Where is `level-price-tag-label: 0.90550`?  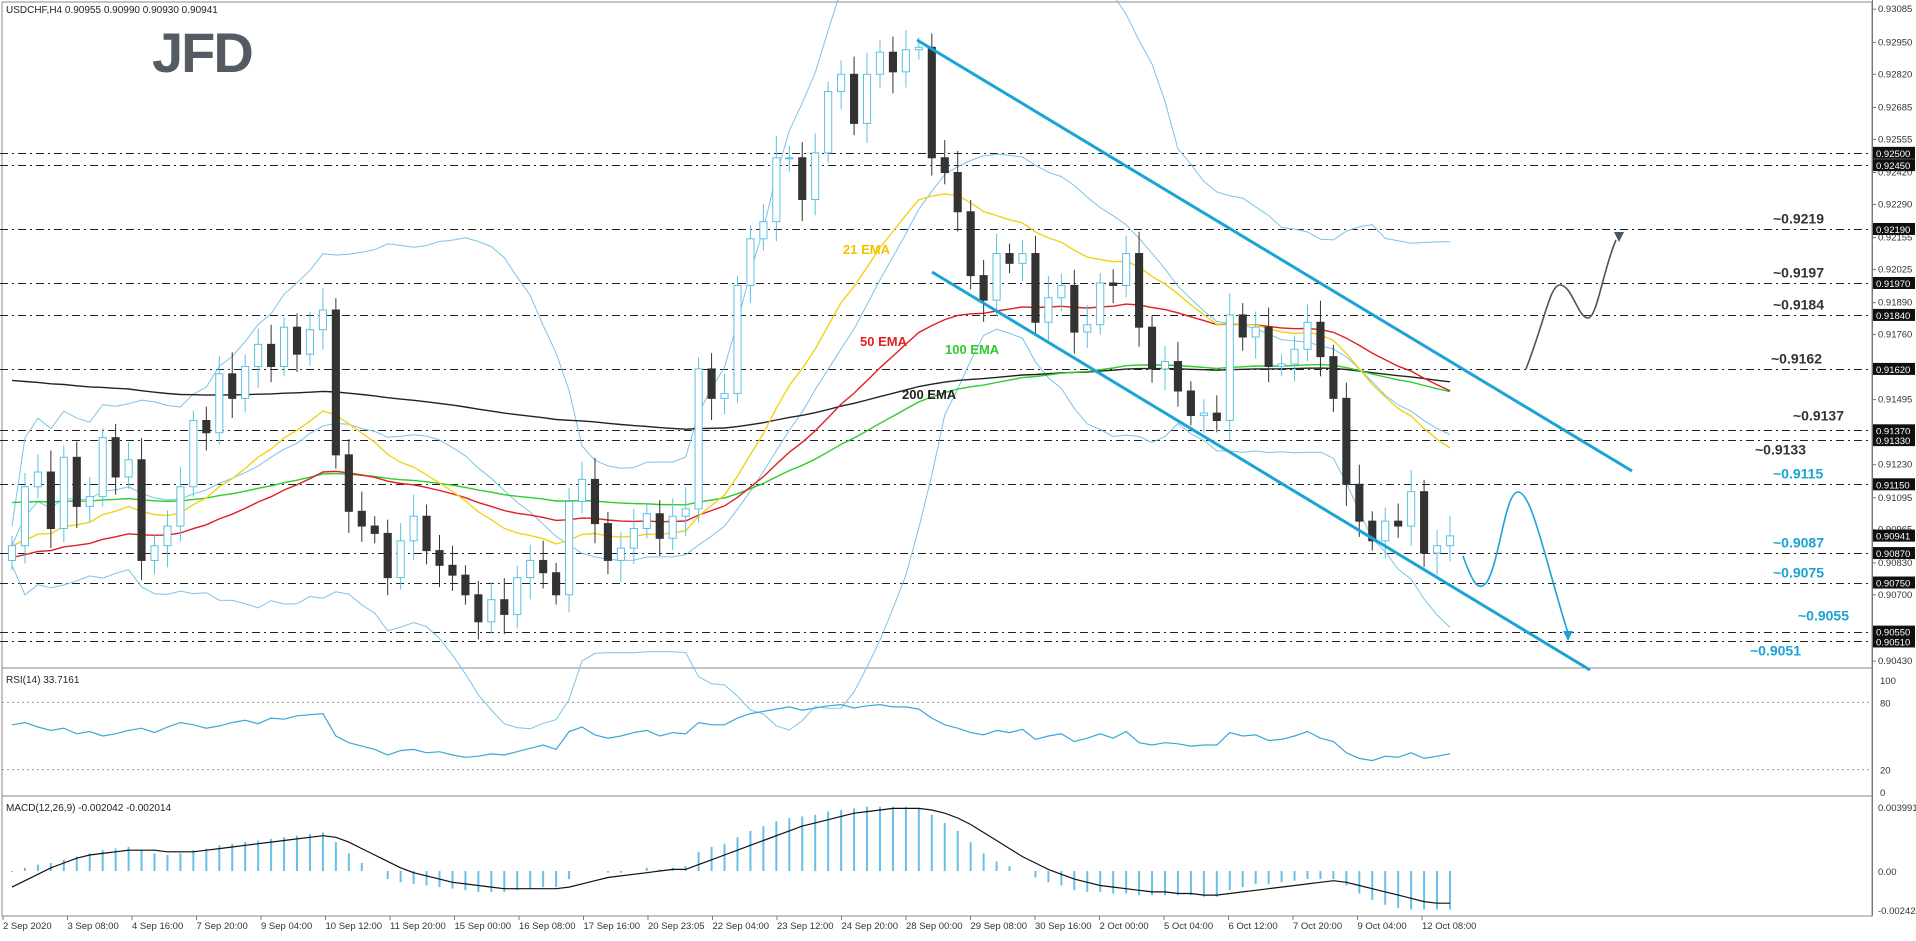 level-price-tag-label: 0.90550 is located at coordinates (1893, 633).